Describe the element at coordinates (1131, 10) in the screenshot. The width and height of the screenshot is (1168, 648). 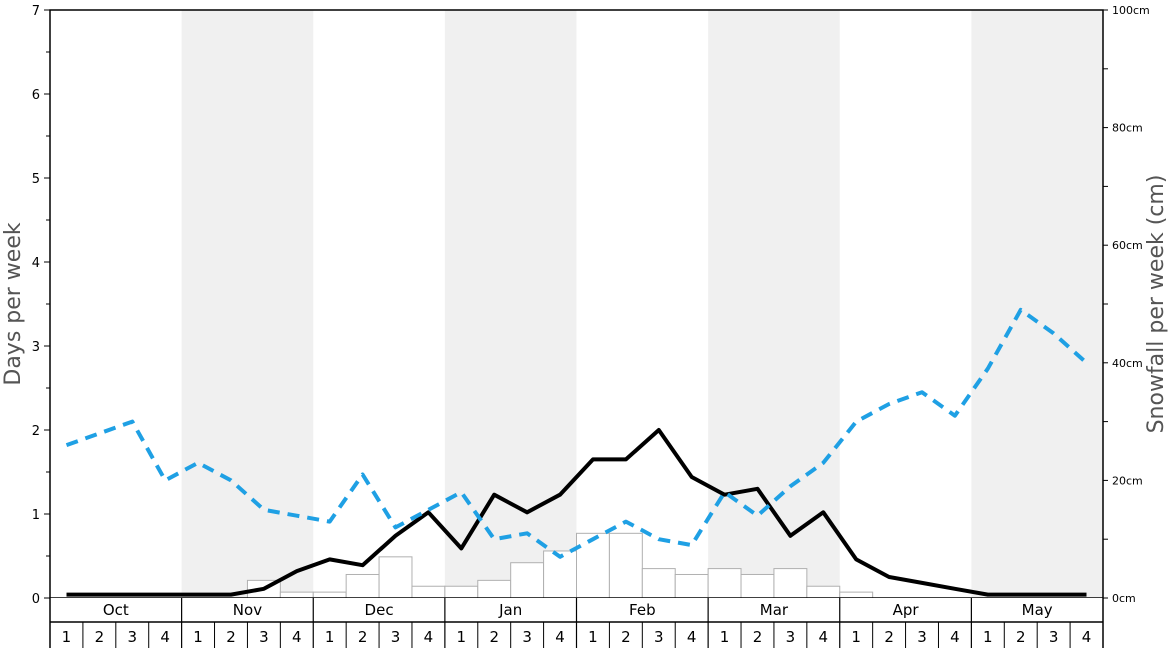
I see `right-tick-label: 100cm` at that location.